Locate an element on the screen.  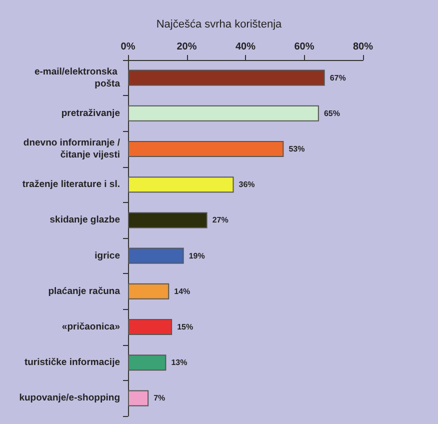
data-label: 27% is located at coordinates (220, 220).